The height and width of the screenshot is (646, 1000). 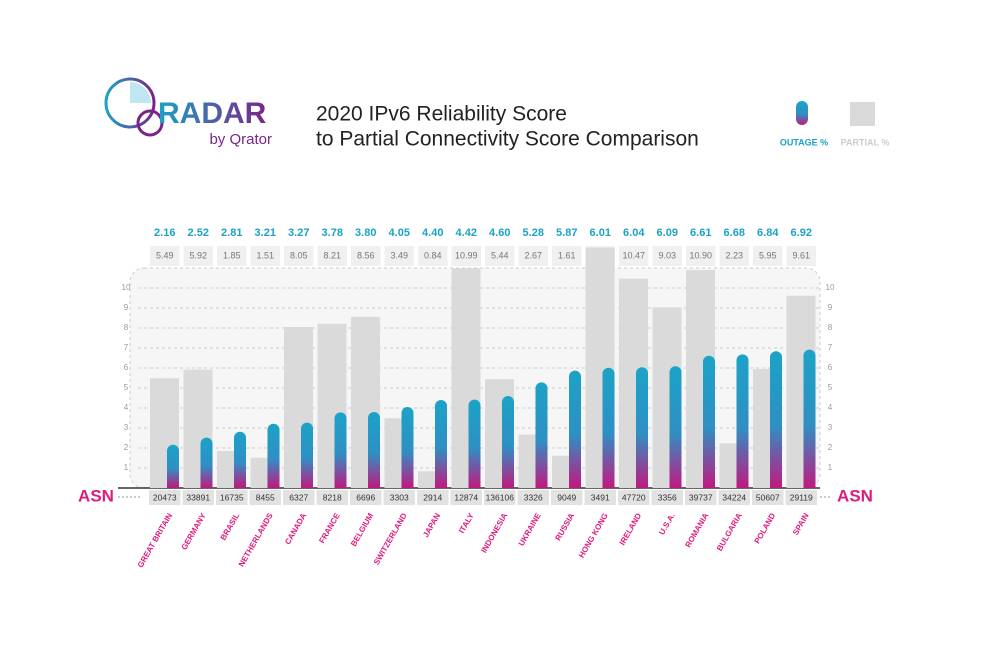 I want to click on asn-value: 29119, so click(x=801, y=497).